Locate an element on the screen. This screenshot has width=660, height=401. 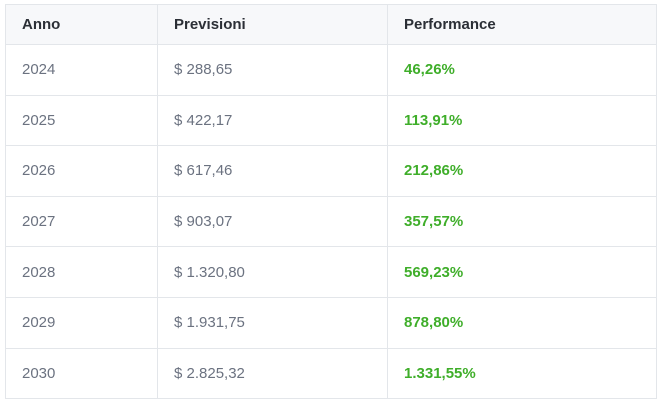
table-row: 2030 $ 2.825,32 1.331,55% is located at coordinates (331, 373).